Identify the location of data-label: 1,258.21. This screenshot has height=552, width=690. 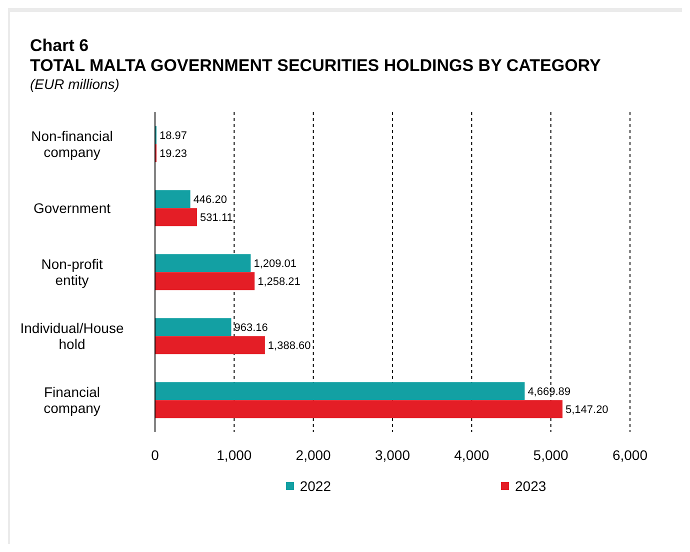
(279, 282).